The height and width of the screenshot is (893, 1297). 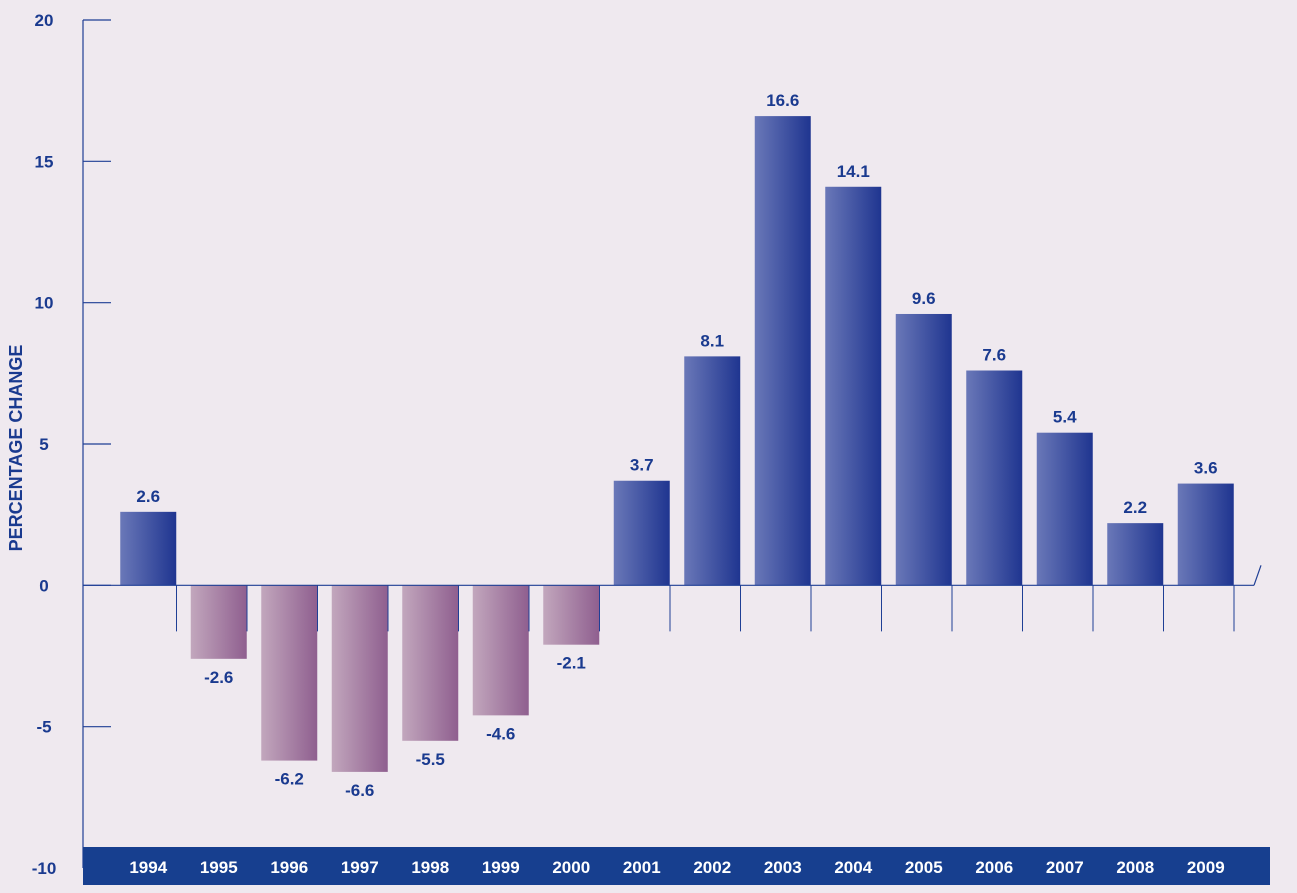 I want to click on y-tick-label: 0, so click(x=43, y=585).